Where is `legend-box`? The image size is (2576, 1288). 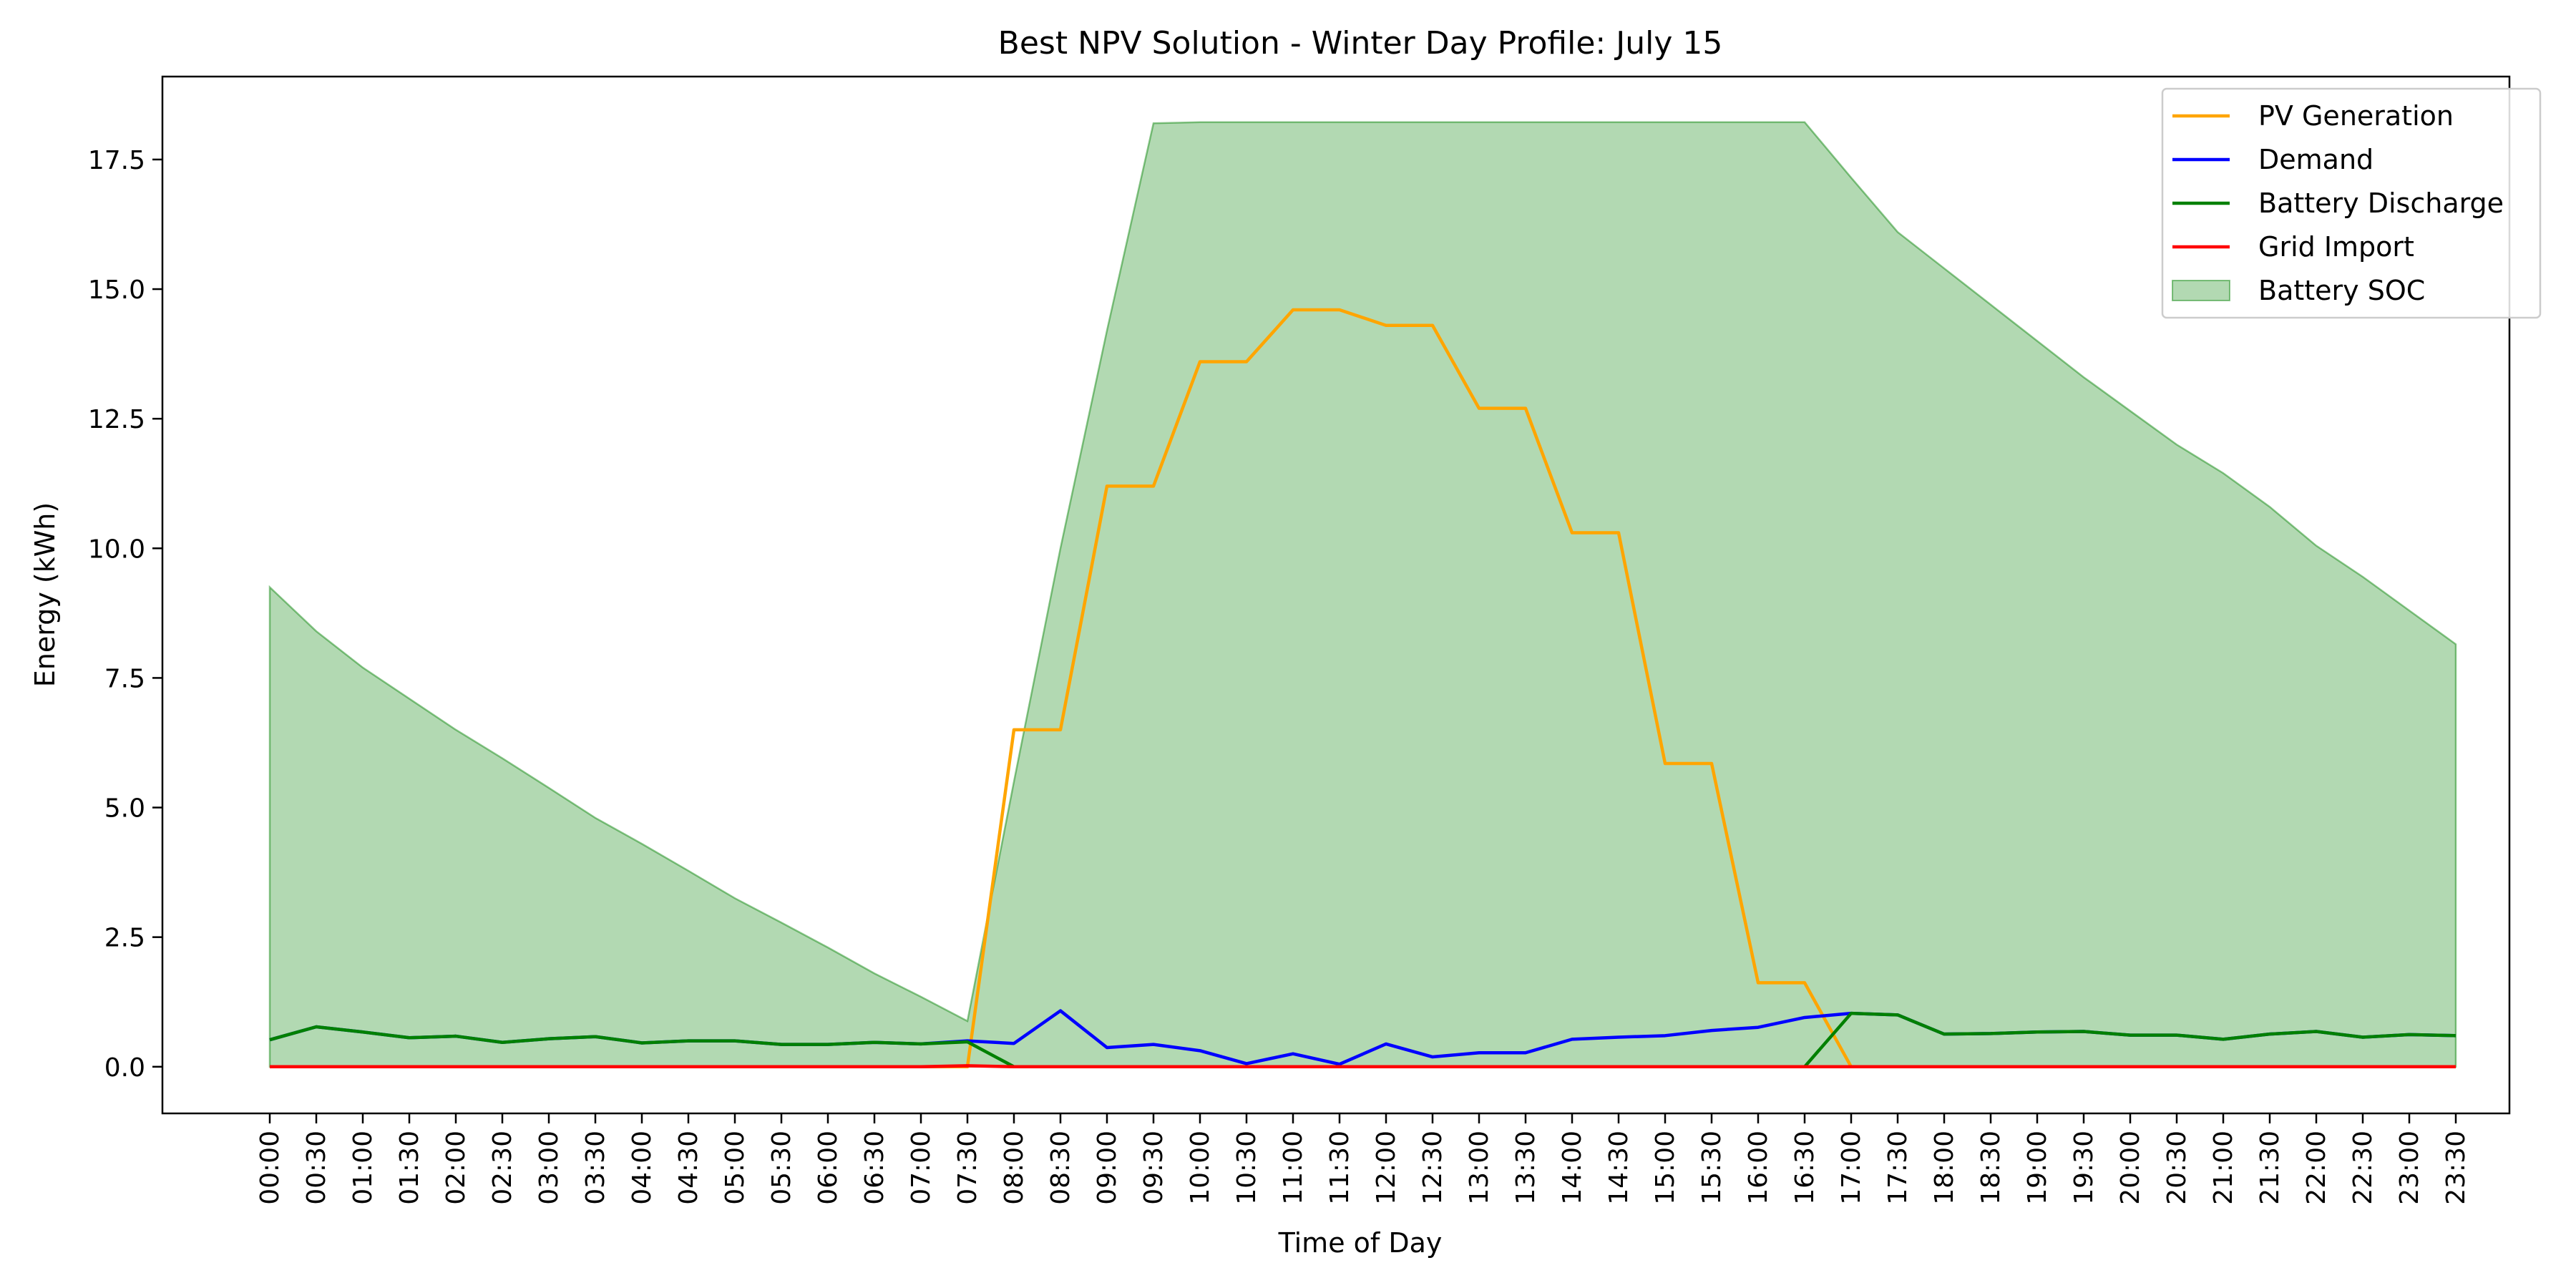
legend-box is located at coordinates (2351, 203).